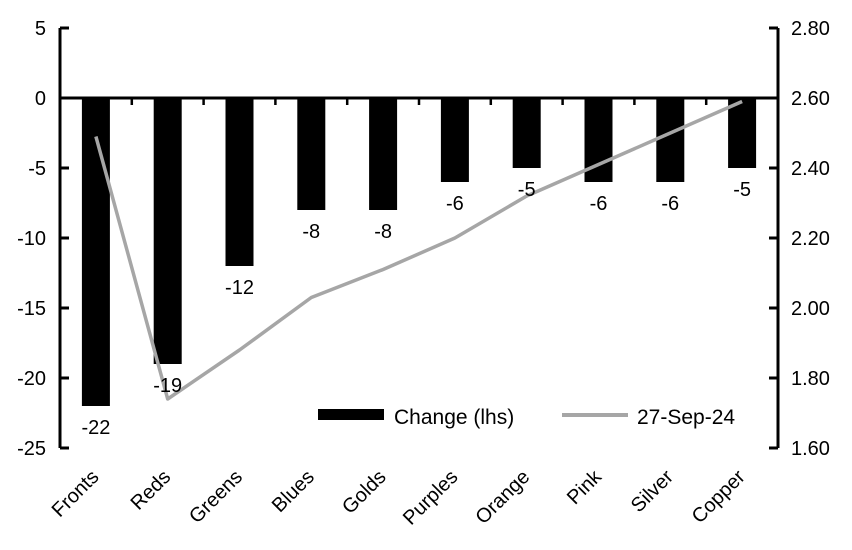 The height and width of the screenshot is (550, 852). What do you see at coordinates (686, 417) in the screenshot?
I see `legend-label-27-sep-24: 27-Sep-24` at bounding box center [686, 417].